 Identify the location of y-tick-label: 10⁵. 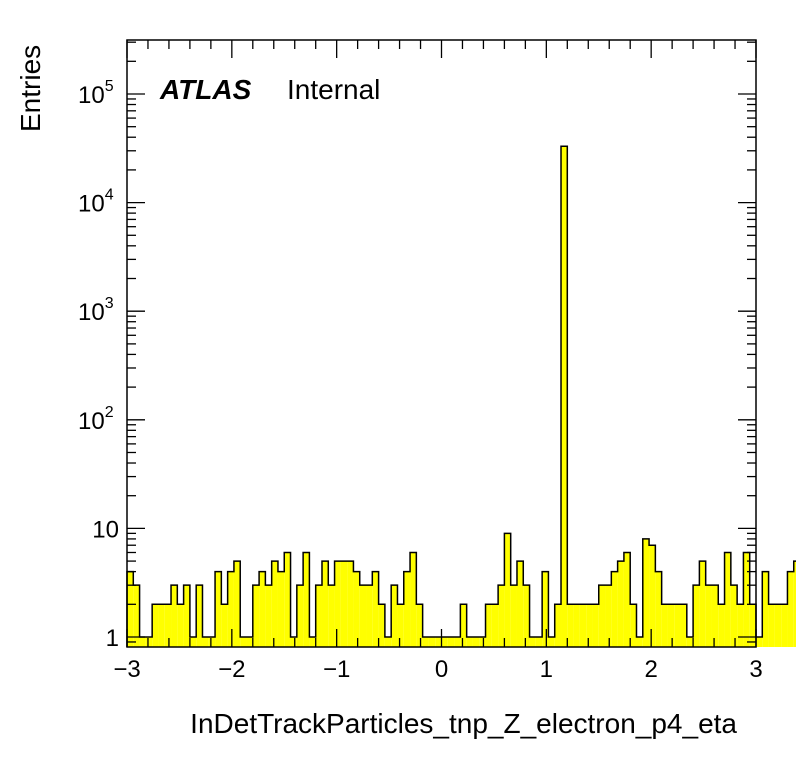
(96, 93).